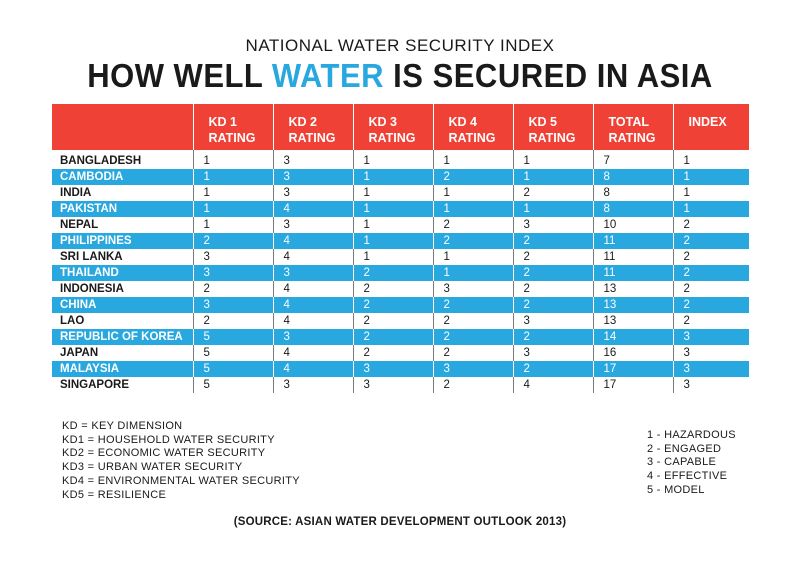 The width and height of the screenshot is (800, 566). I want to click on column-header: KD 2 RATING, so click(312, 127).